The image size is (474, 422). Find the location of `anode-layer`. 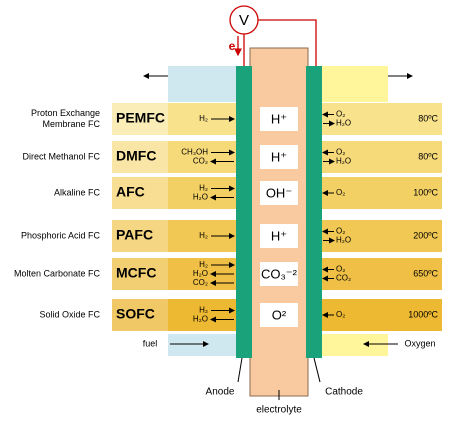

anode-layer is located at coordinates (244, 212).